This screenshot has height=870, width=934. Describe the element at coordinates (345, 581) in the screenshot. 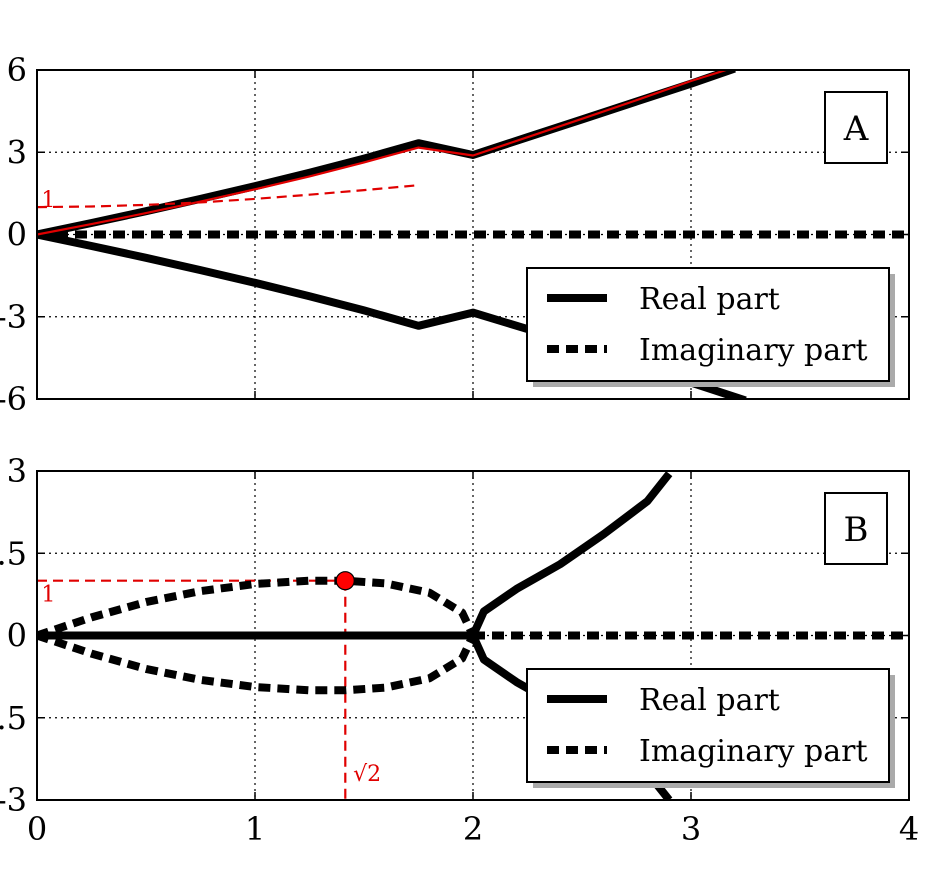

I see `highlight-point` at that location.